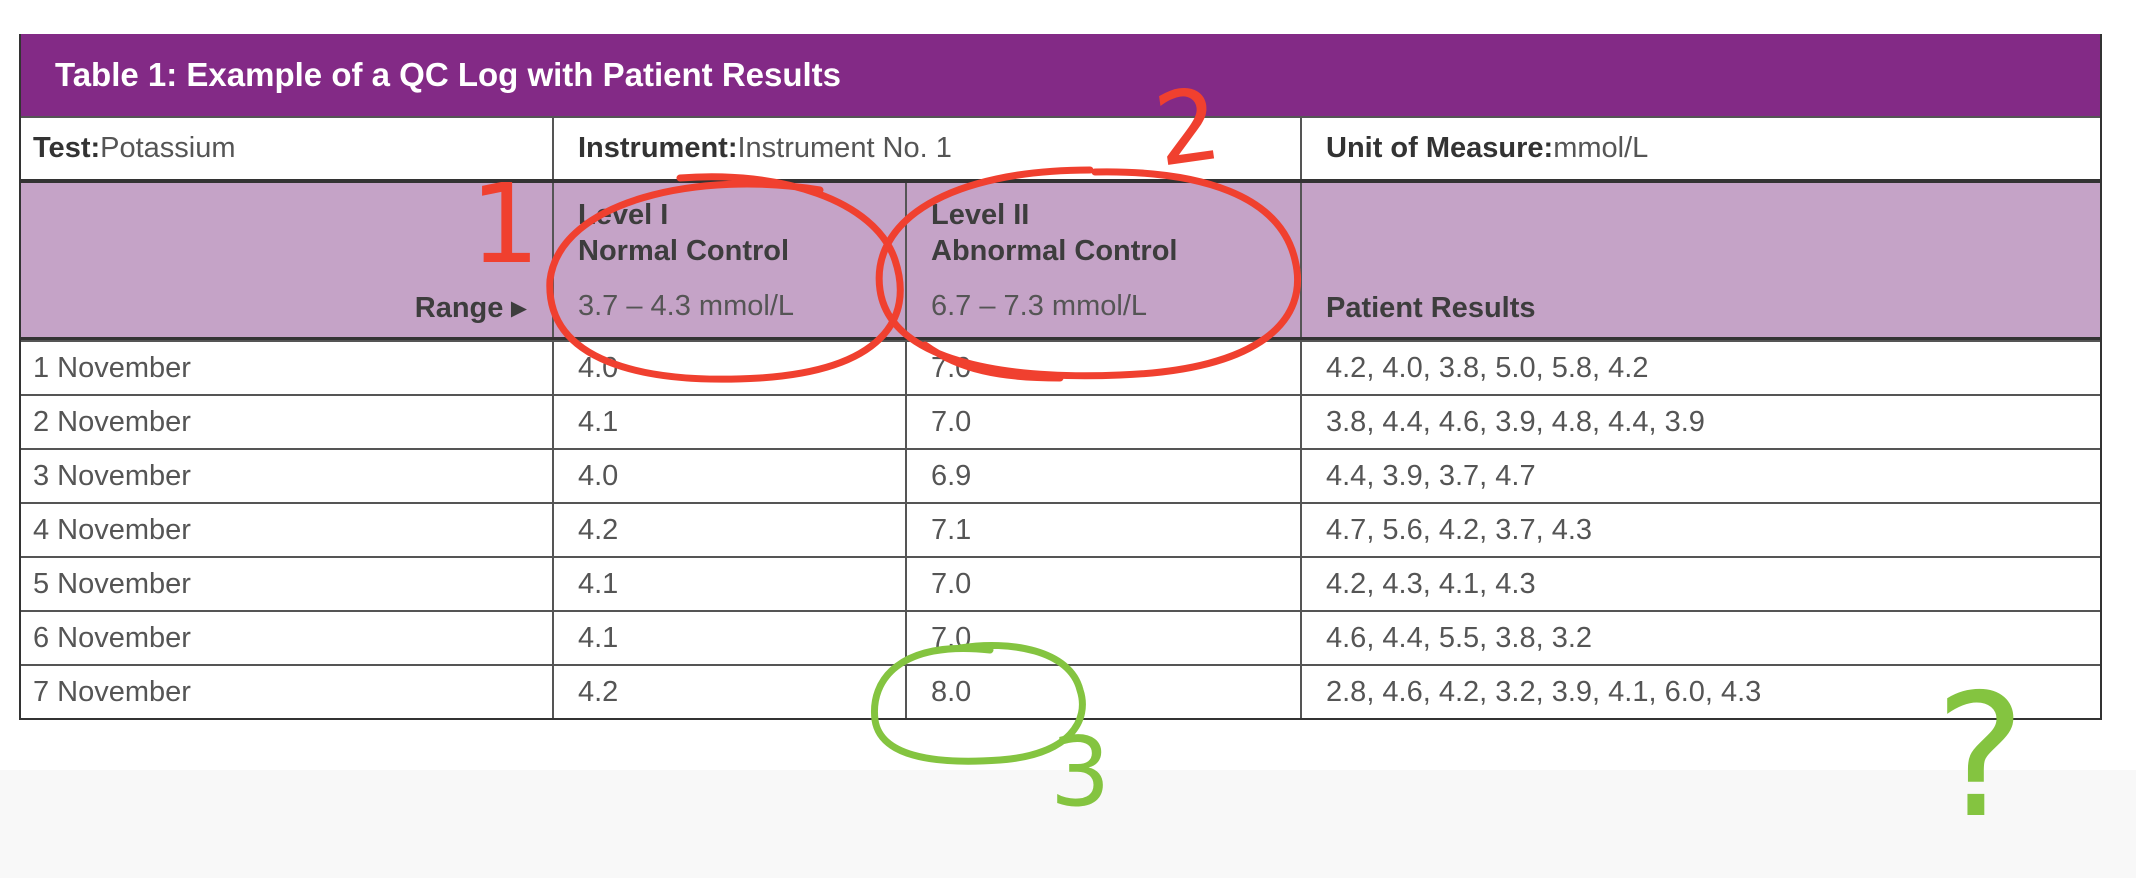  I want to click on annotation-mark-3: 3, so click(1080, 773).